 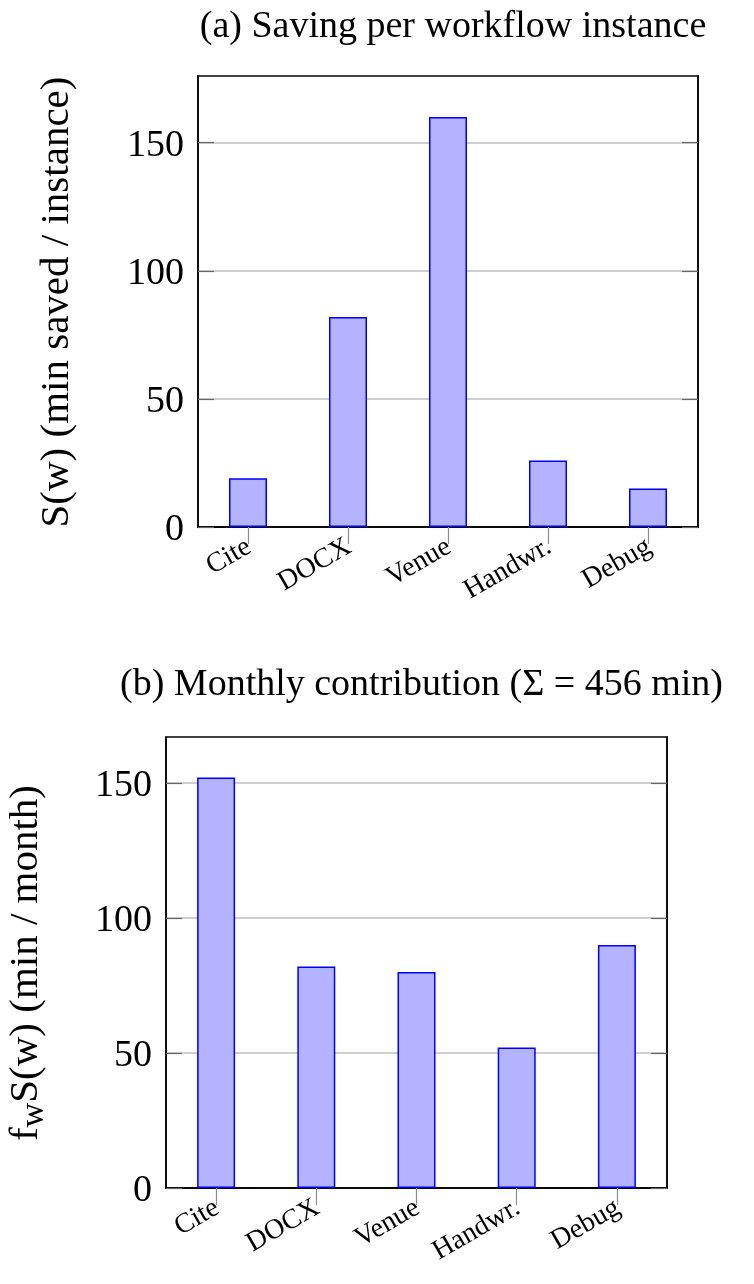 I want to click on chart-title: (a) Saving per workflow instance, so click(x=453, y=24).